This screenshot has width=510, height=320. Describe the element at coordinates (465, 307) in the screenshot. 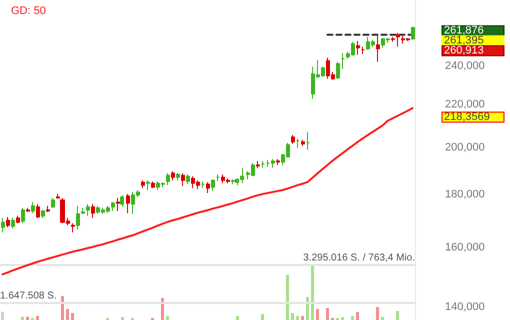

I see `y-tick-label: 140,000` at that location.